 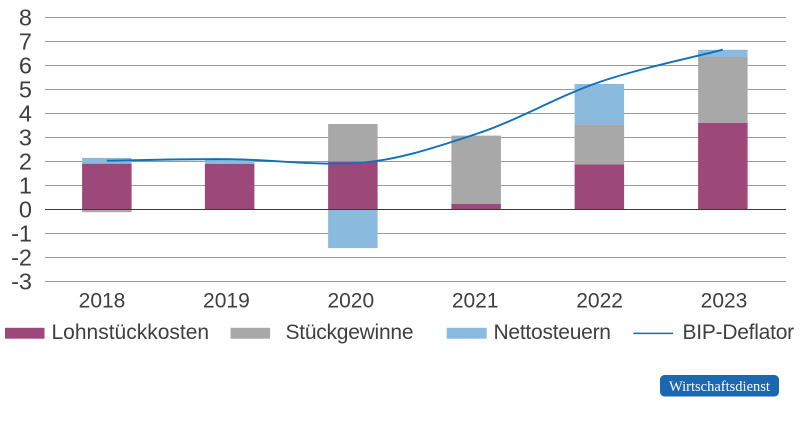 I want to click on svg-text: 6, so click(x=25, y=66).